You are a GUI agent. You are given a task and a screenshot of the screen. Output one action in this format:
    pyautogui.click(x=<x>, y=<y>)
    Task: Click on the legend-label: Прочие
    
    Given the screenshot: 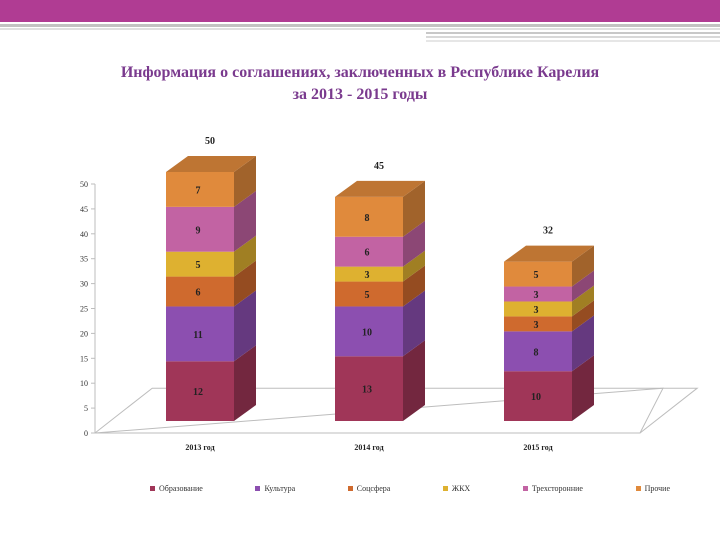 What is the action you would take?
    pyautogui.click(x=657, y=488)
    